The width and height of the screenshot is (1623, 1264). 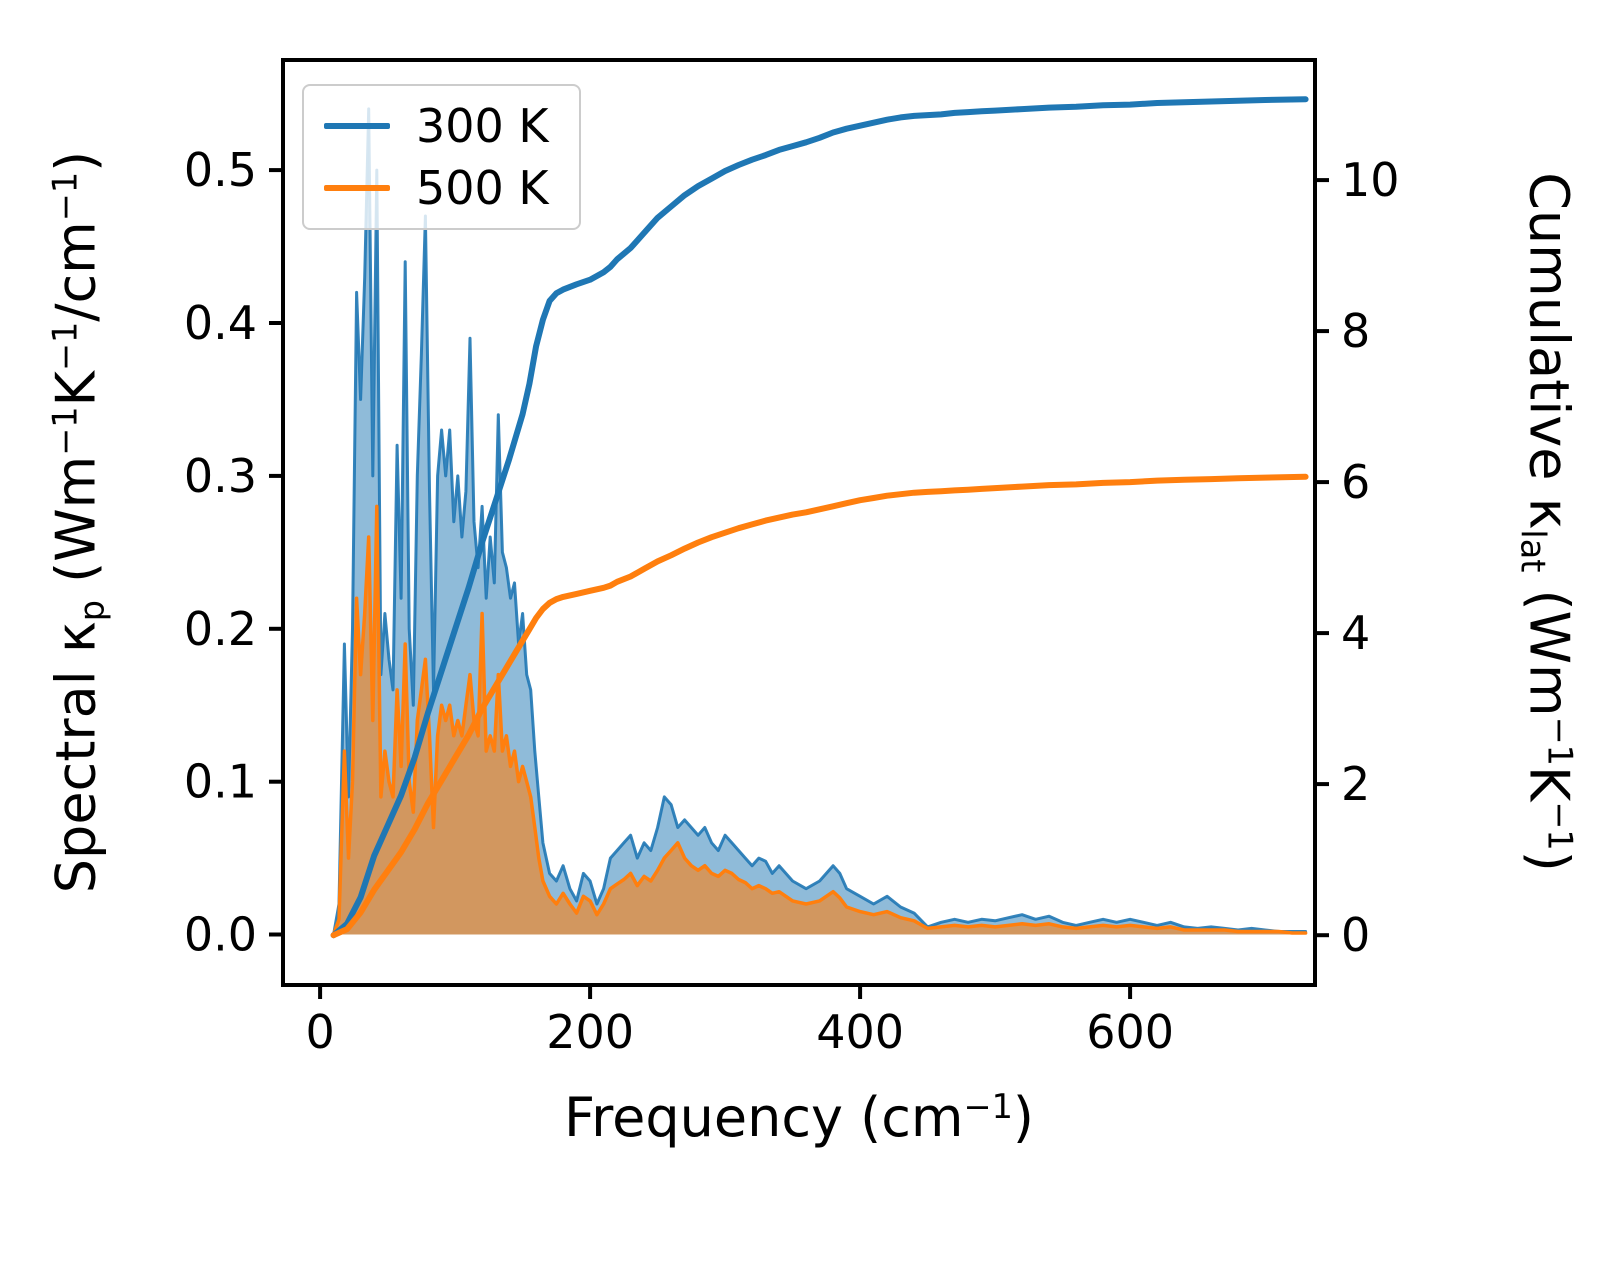 I want to click on legend-item-500k: 500 K, so click(x=436, y=188).